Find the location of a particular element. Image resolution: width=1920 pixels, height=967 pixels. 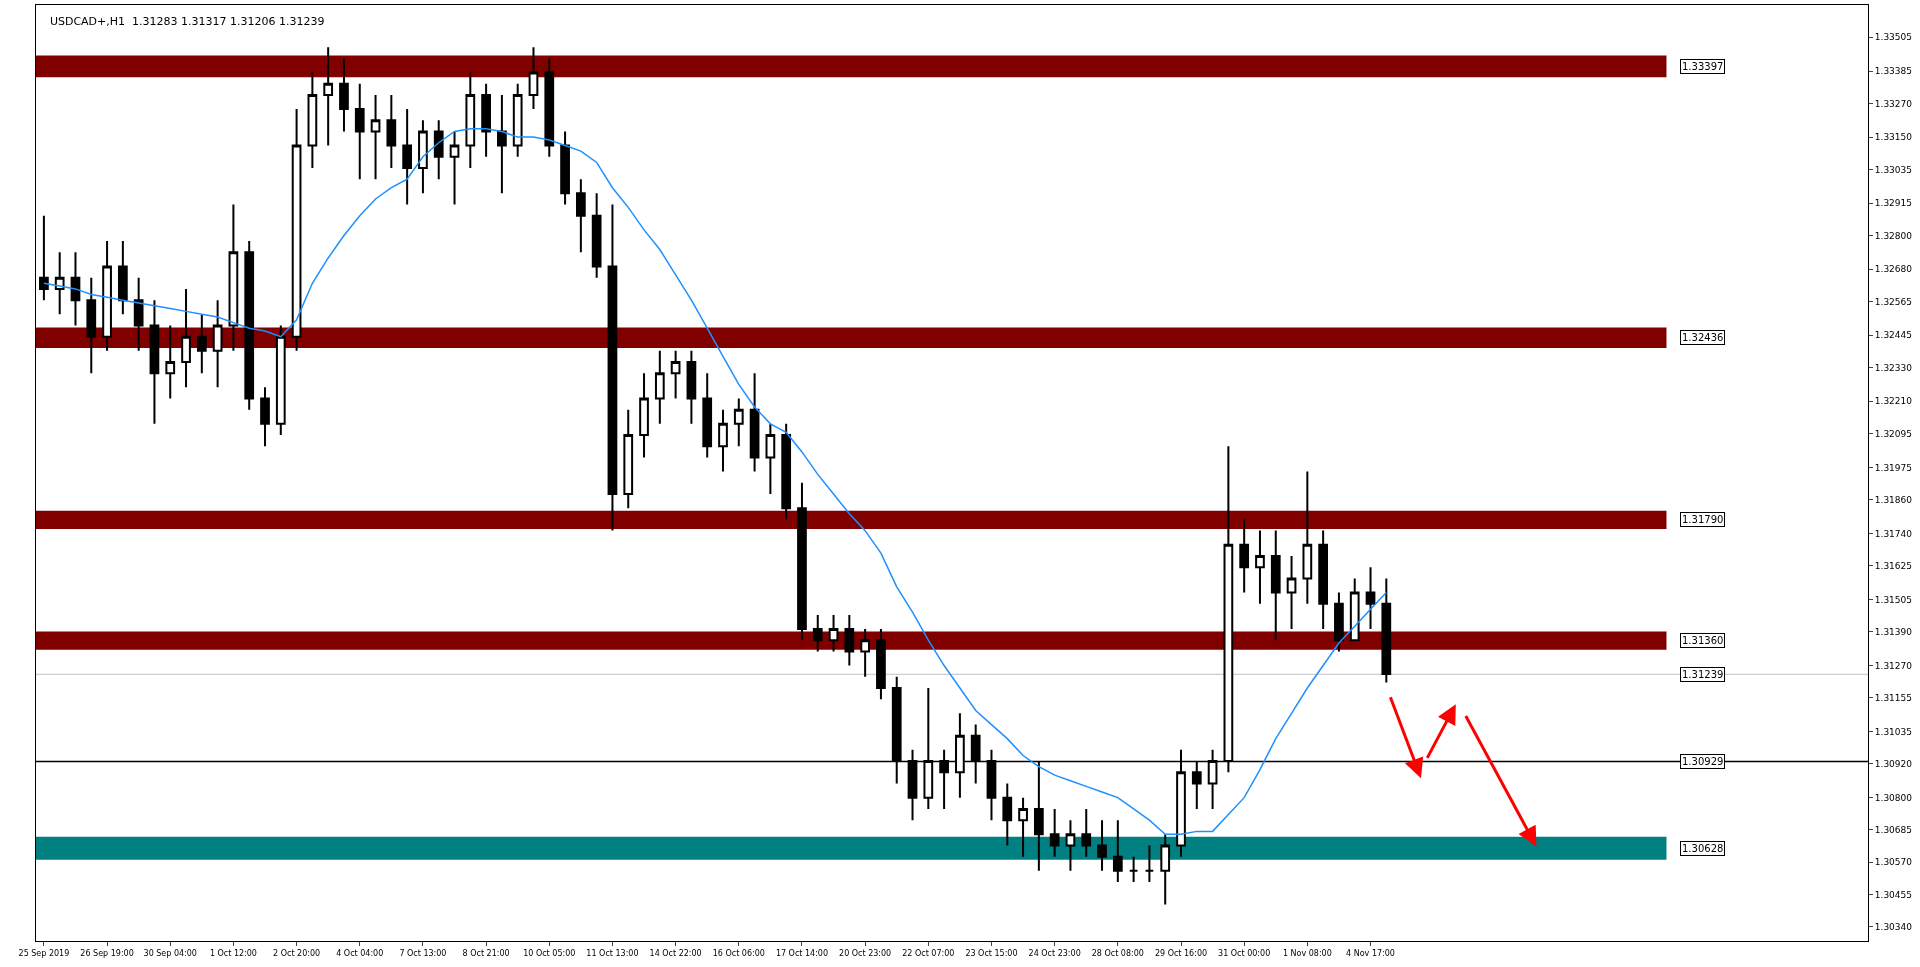

x-tick-label: 25 Sep 2019 is located at coordinates (44, 953).